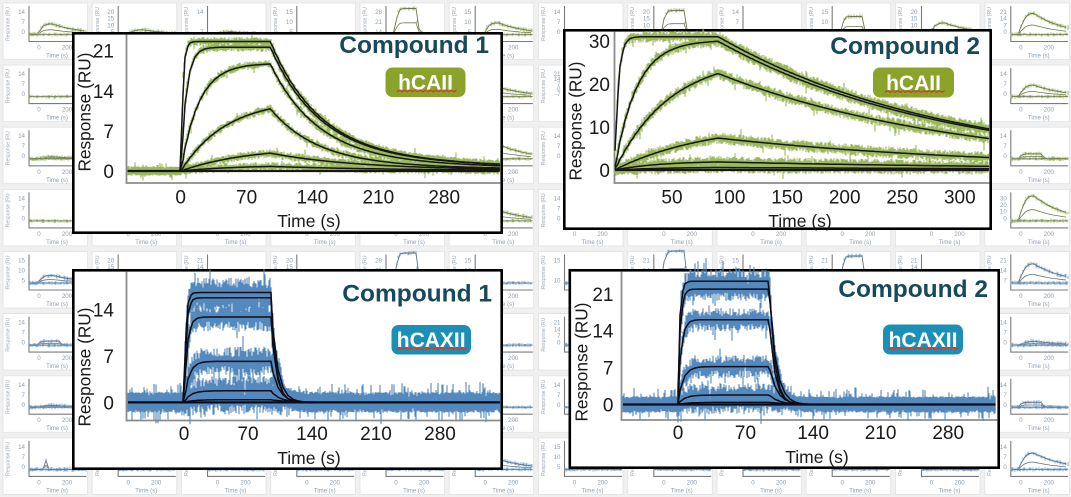  I want to click on svg-text: 28, so click(378, 261).